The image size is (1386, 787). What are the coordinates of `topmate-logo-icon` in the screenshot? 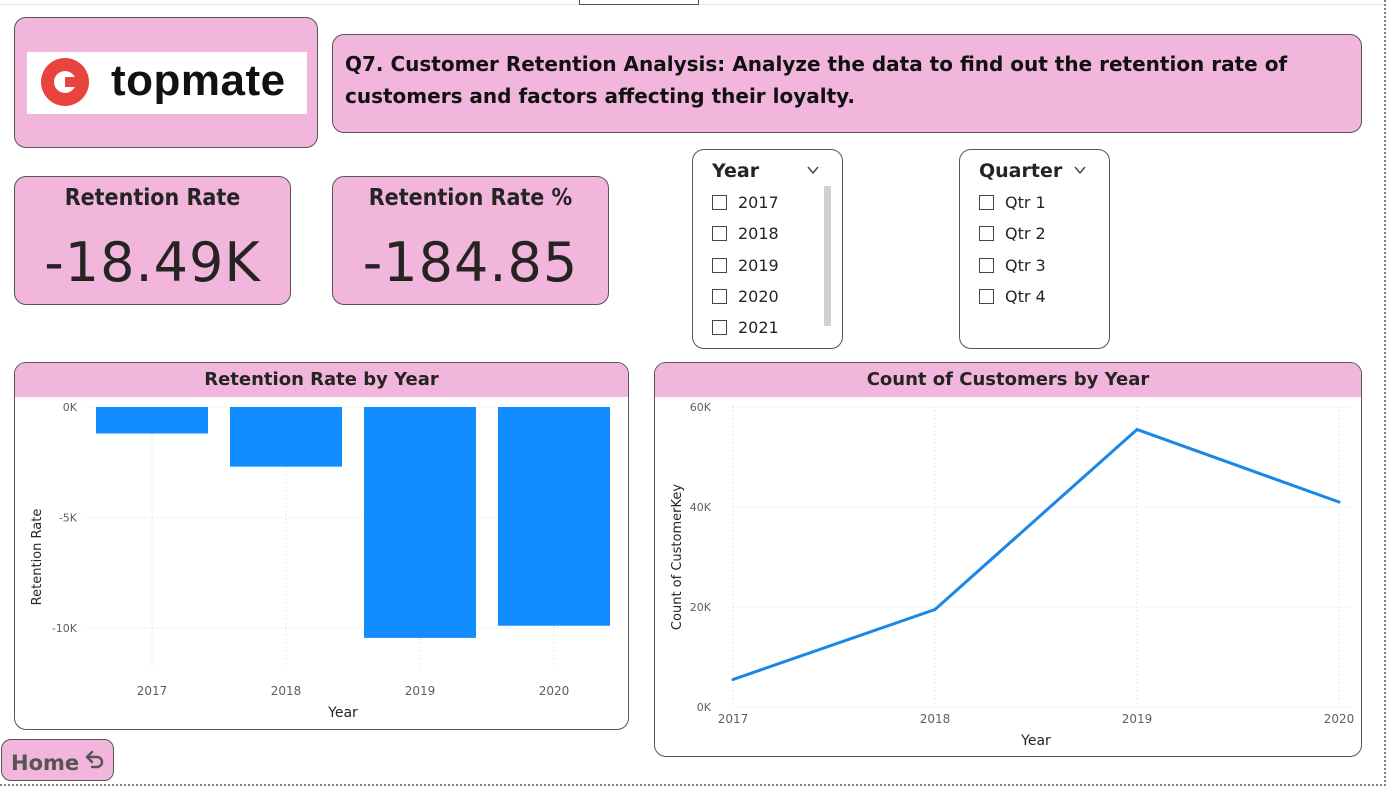 It's located at (65, 82).